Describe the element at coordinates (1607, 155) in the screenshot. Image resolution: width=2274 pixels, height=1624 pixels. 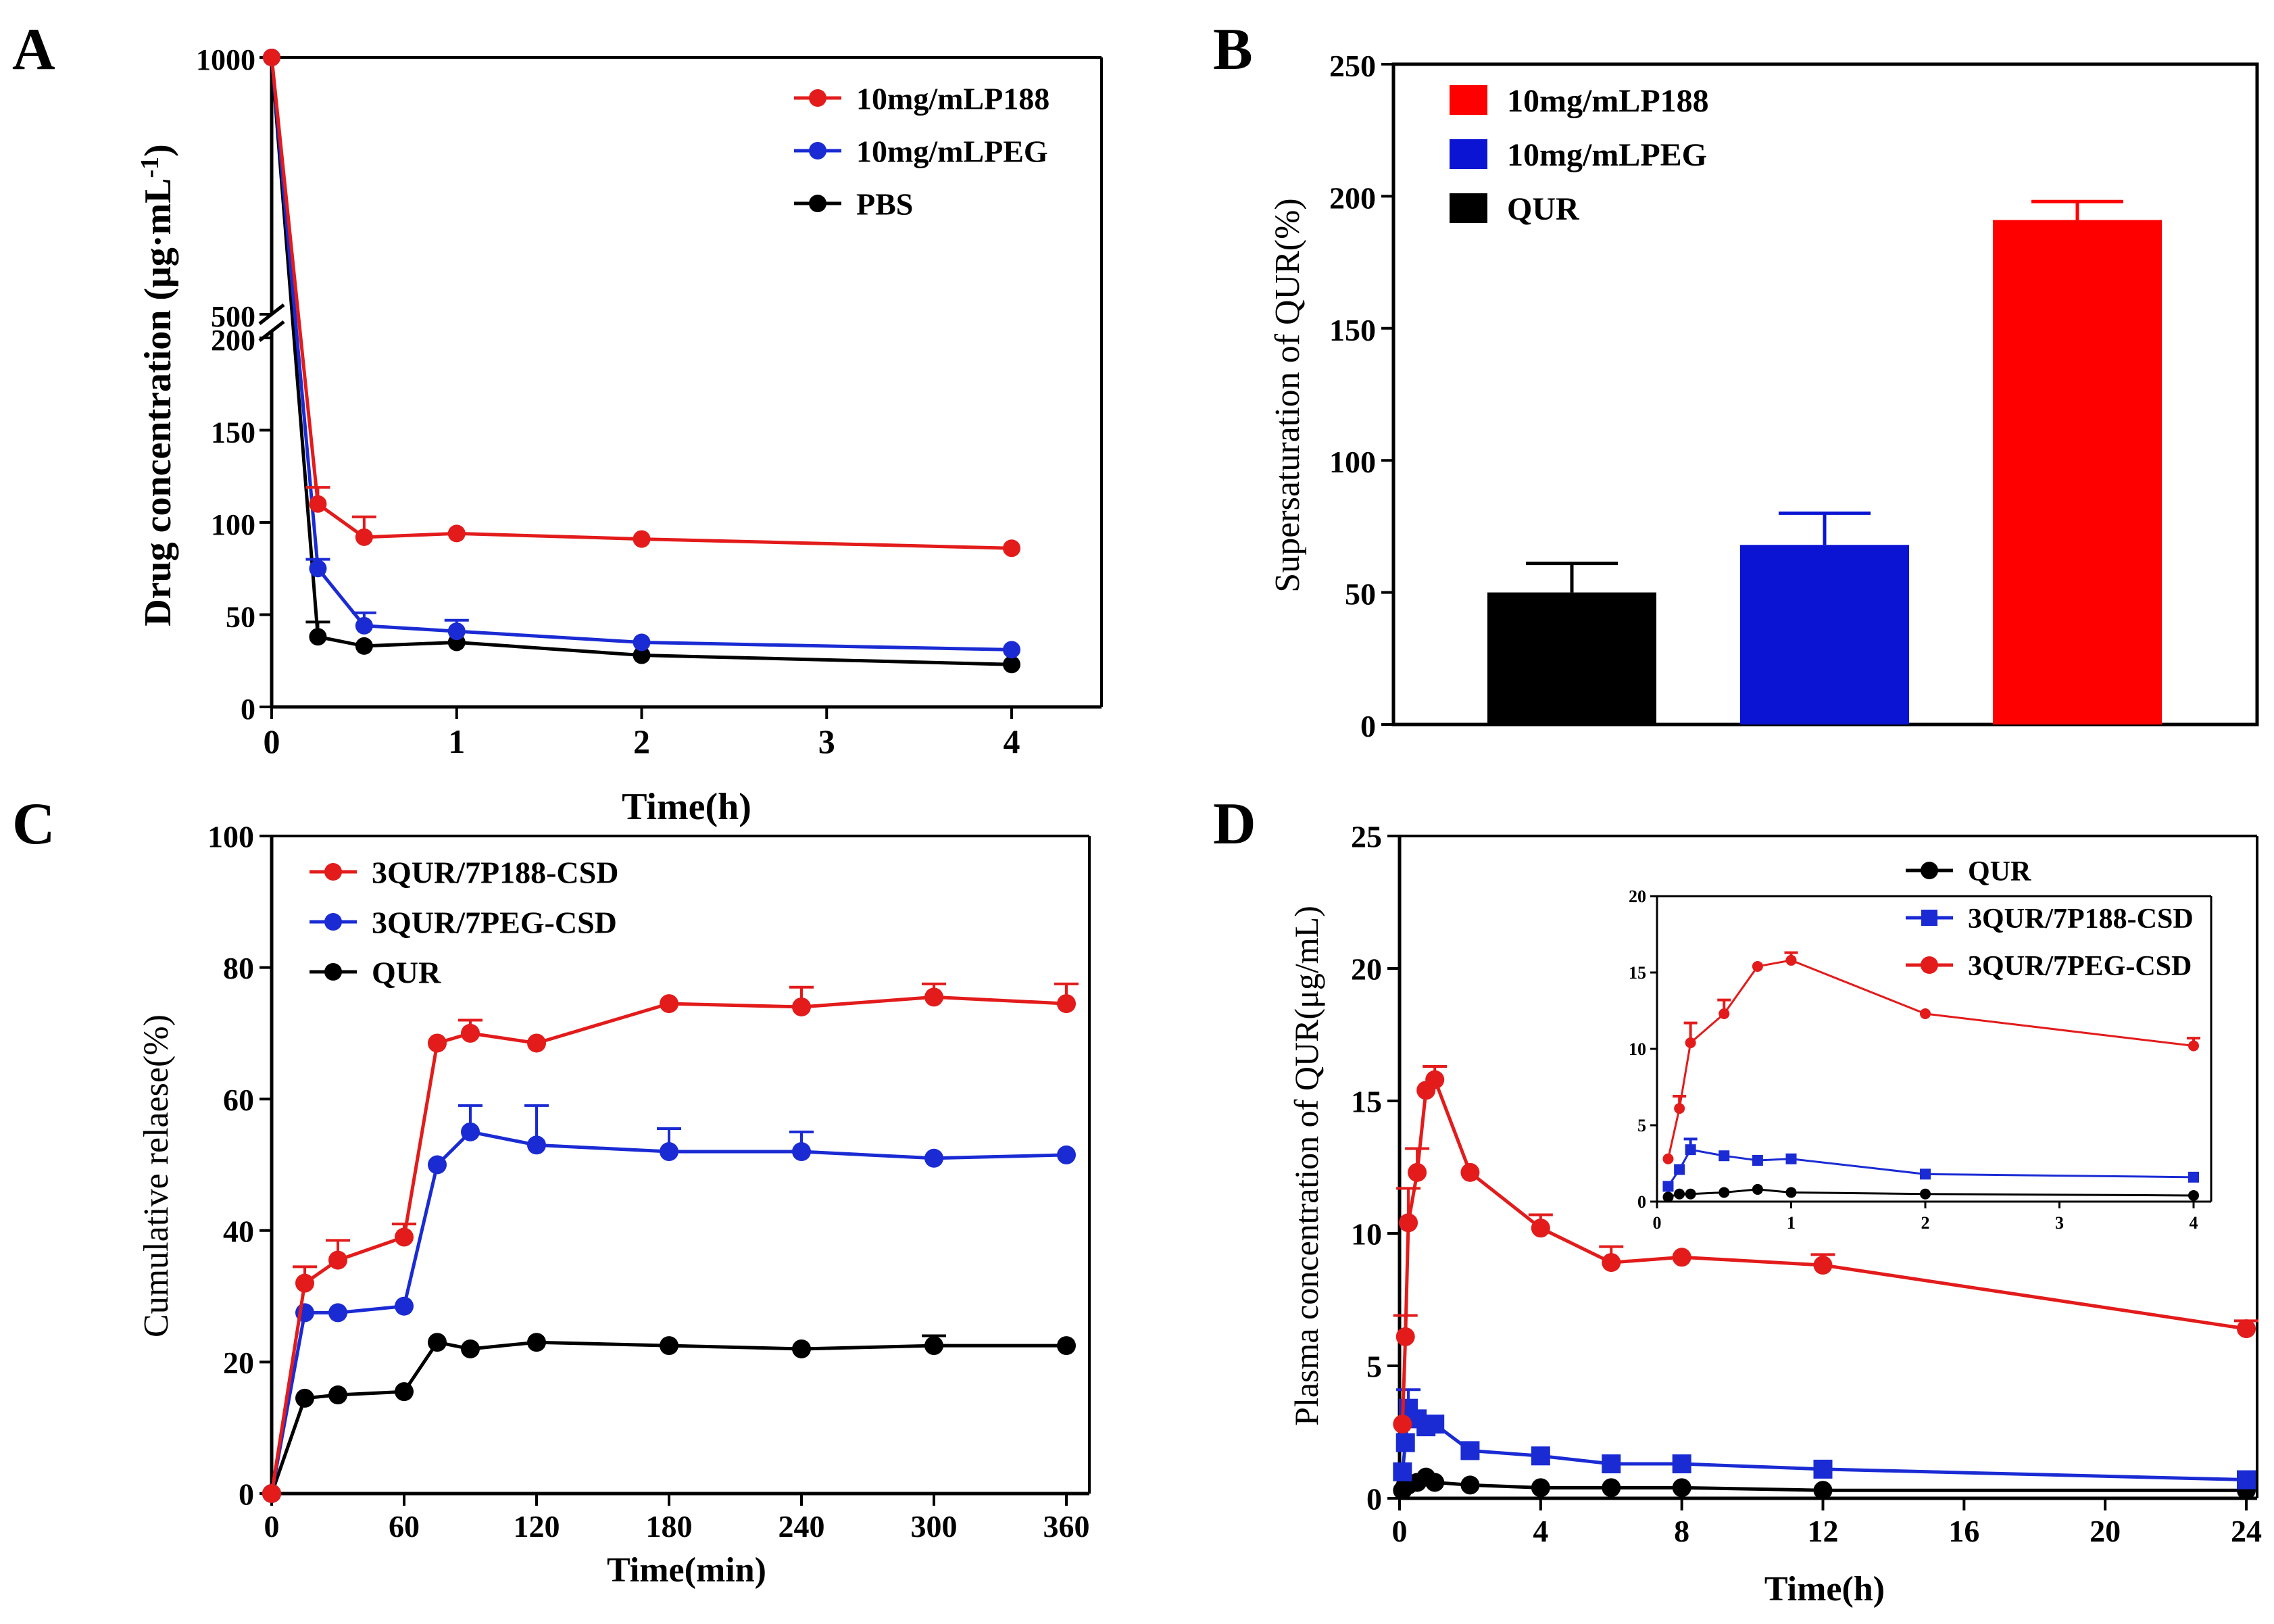
I see `panel-b-legend-label: 10mg/mLPEG` at that location.